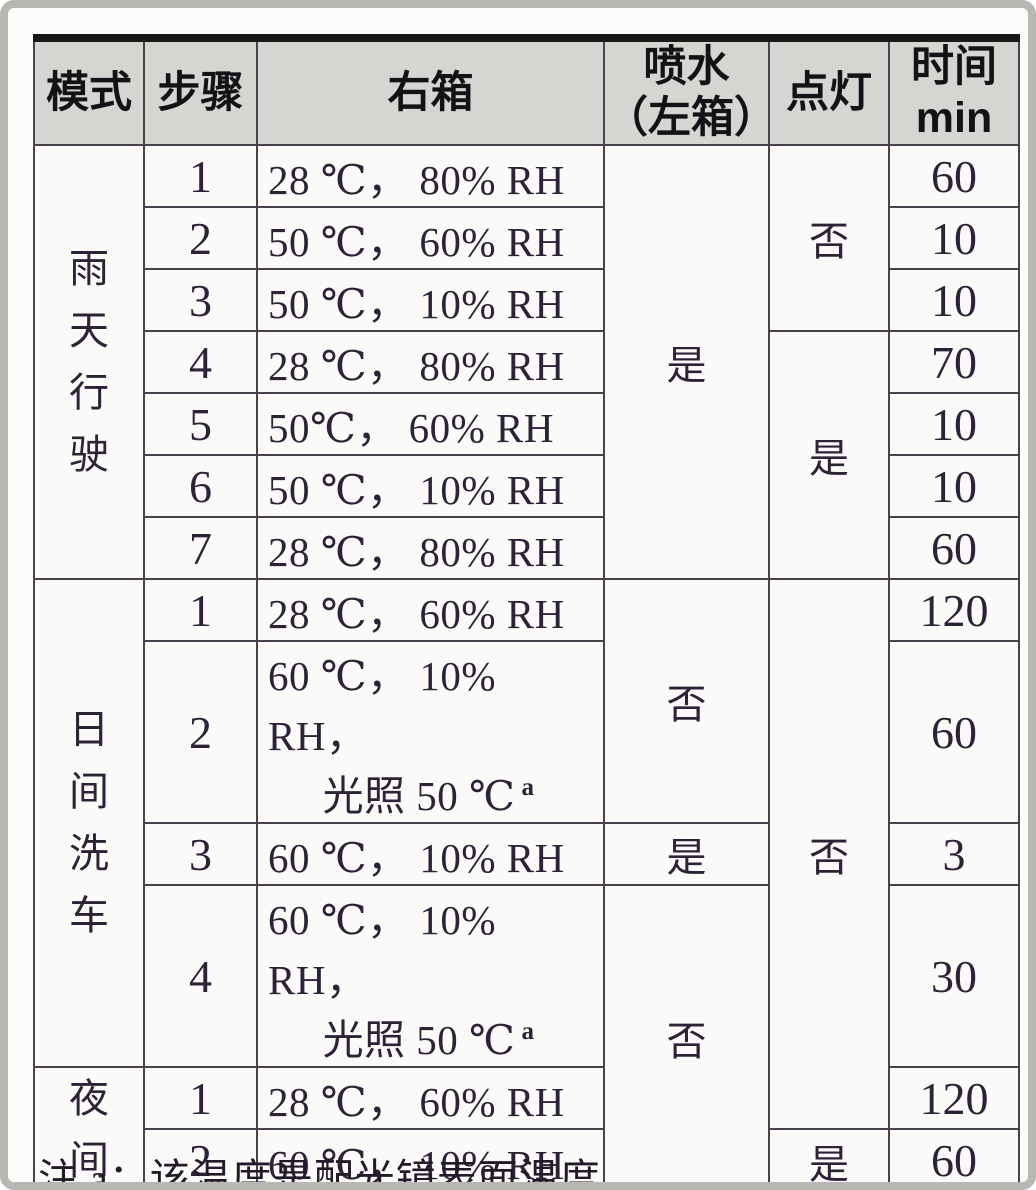 The height and width of the screenshot is (1190, 1036). What do you see at coordinates (686, 67) in the screenshot?
I see `header-spray-line1: 喷水` at bounding box center [686, 67].